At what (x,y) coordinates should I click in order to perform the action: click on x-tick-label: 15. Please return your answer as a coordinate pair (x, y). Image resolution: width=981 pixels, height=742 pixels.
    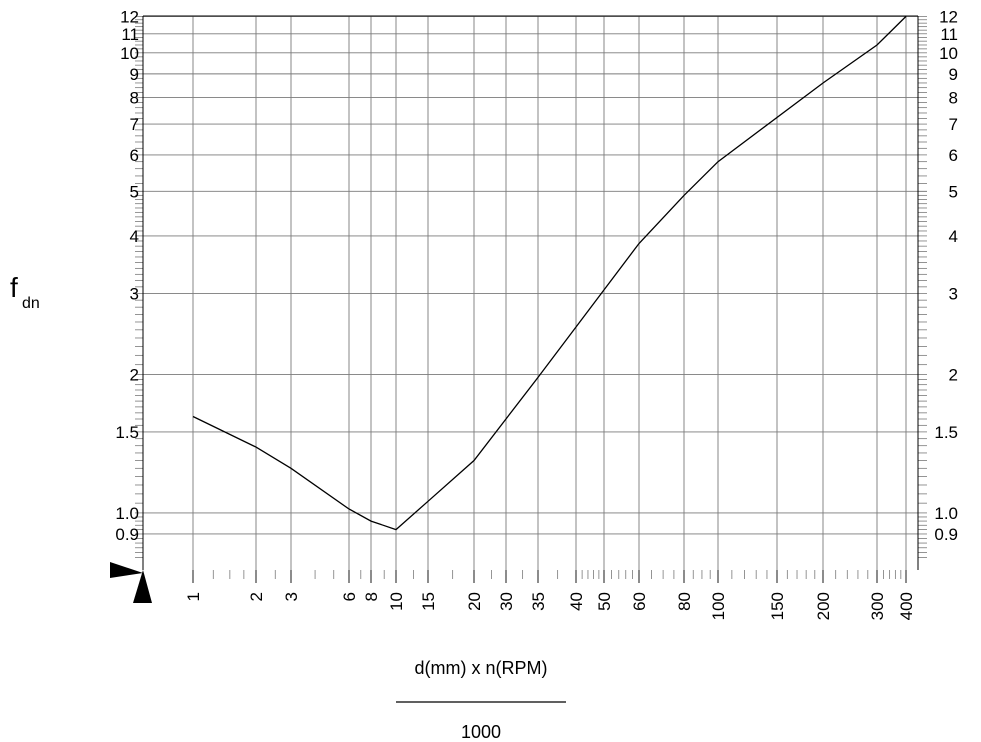
    Looking at the image, I should click on (428, 601).